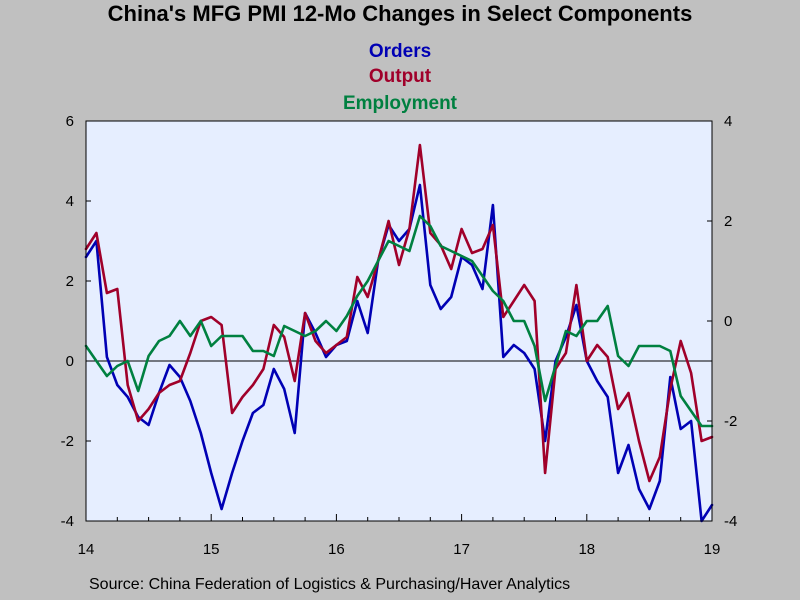 Image resolution: width=800 pixels, height=600 pixels. I want to click on x-axis-tick-label: 16, so click(336, 549).